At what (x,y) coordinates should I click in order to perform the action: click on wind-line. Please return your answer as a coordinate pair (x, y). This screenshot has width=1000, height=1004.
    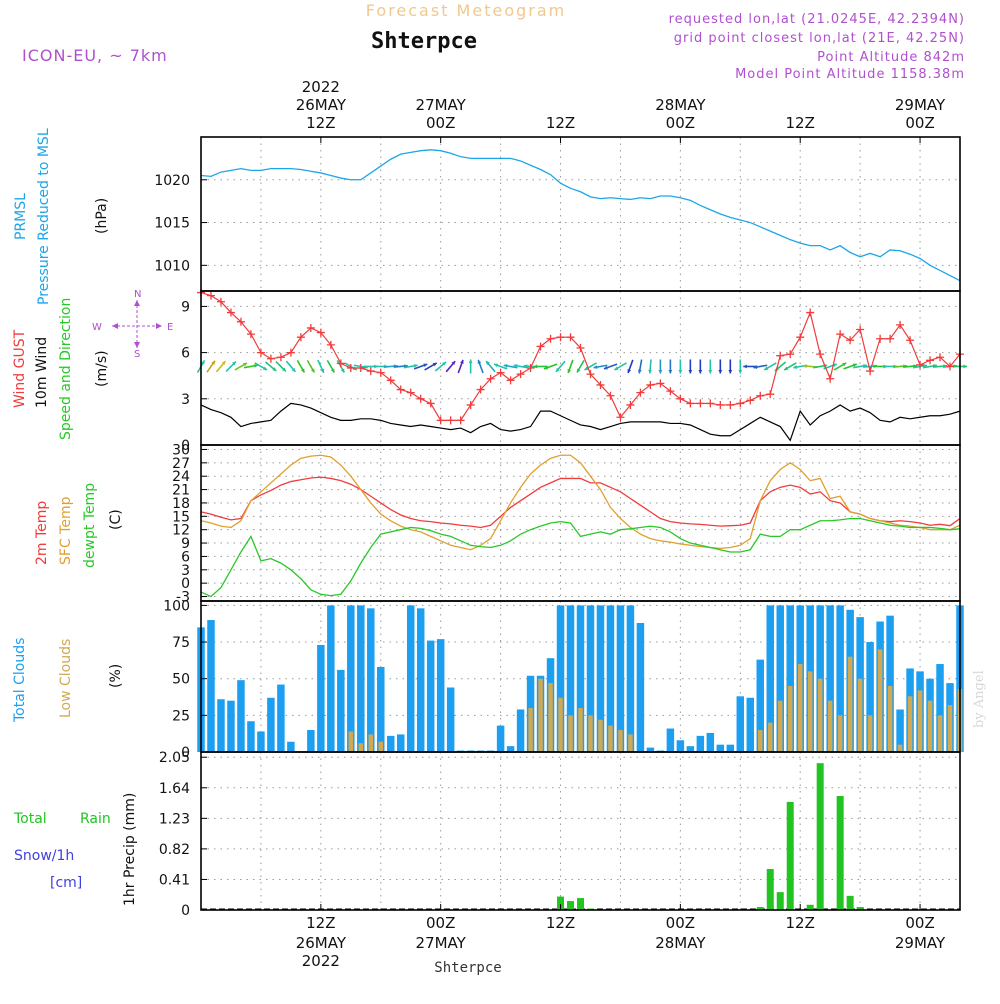
    Looking at the image, I should click on (580, 422).